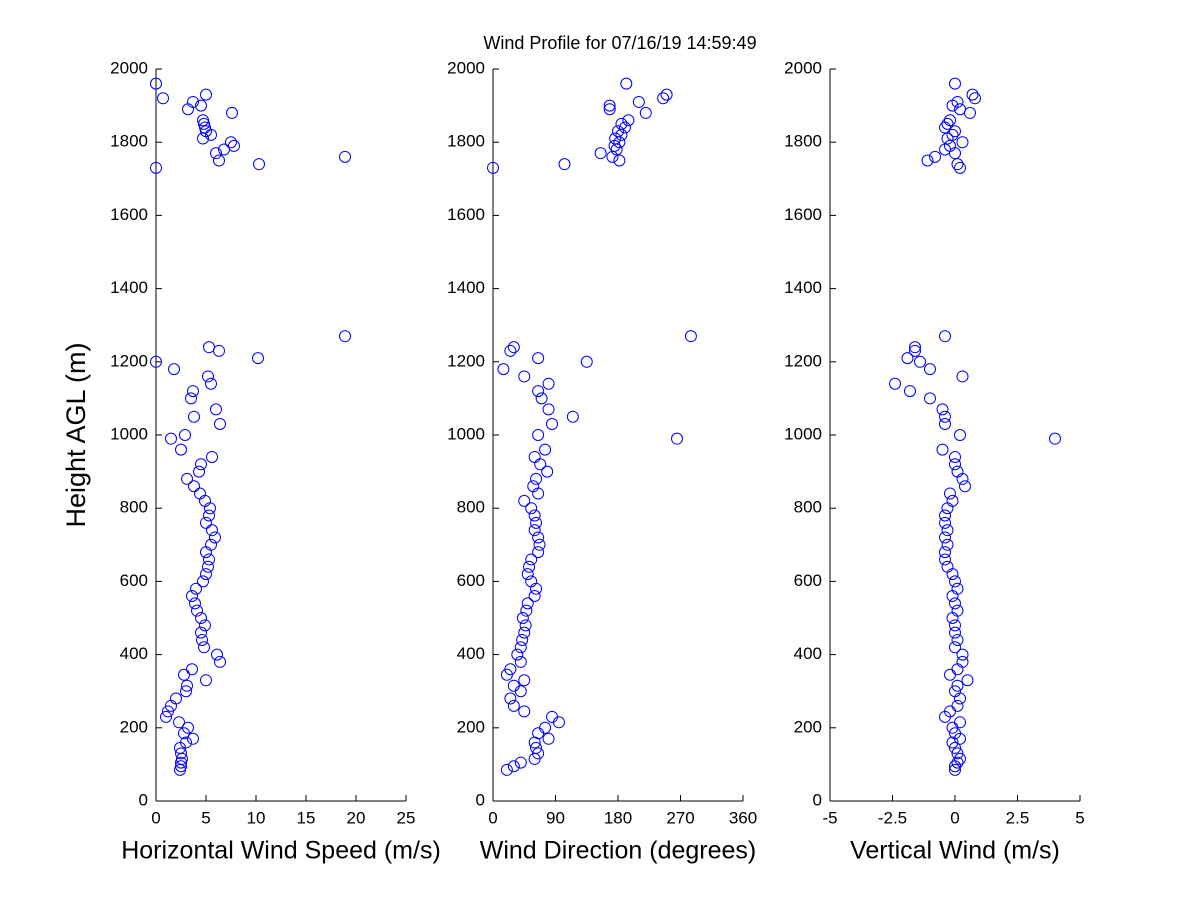  Describe the element at coordinates (306, 817) in the screenshot. I see `x-tick-label: 15` at that location.